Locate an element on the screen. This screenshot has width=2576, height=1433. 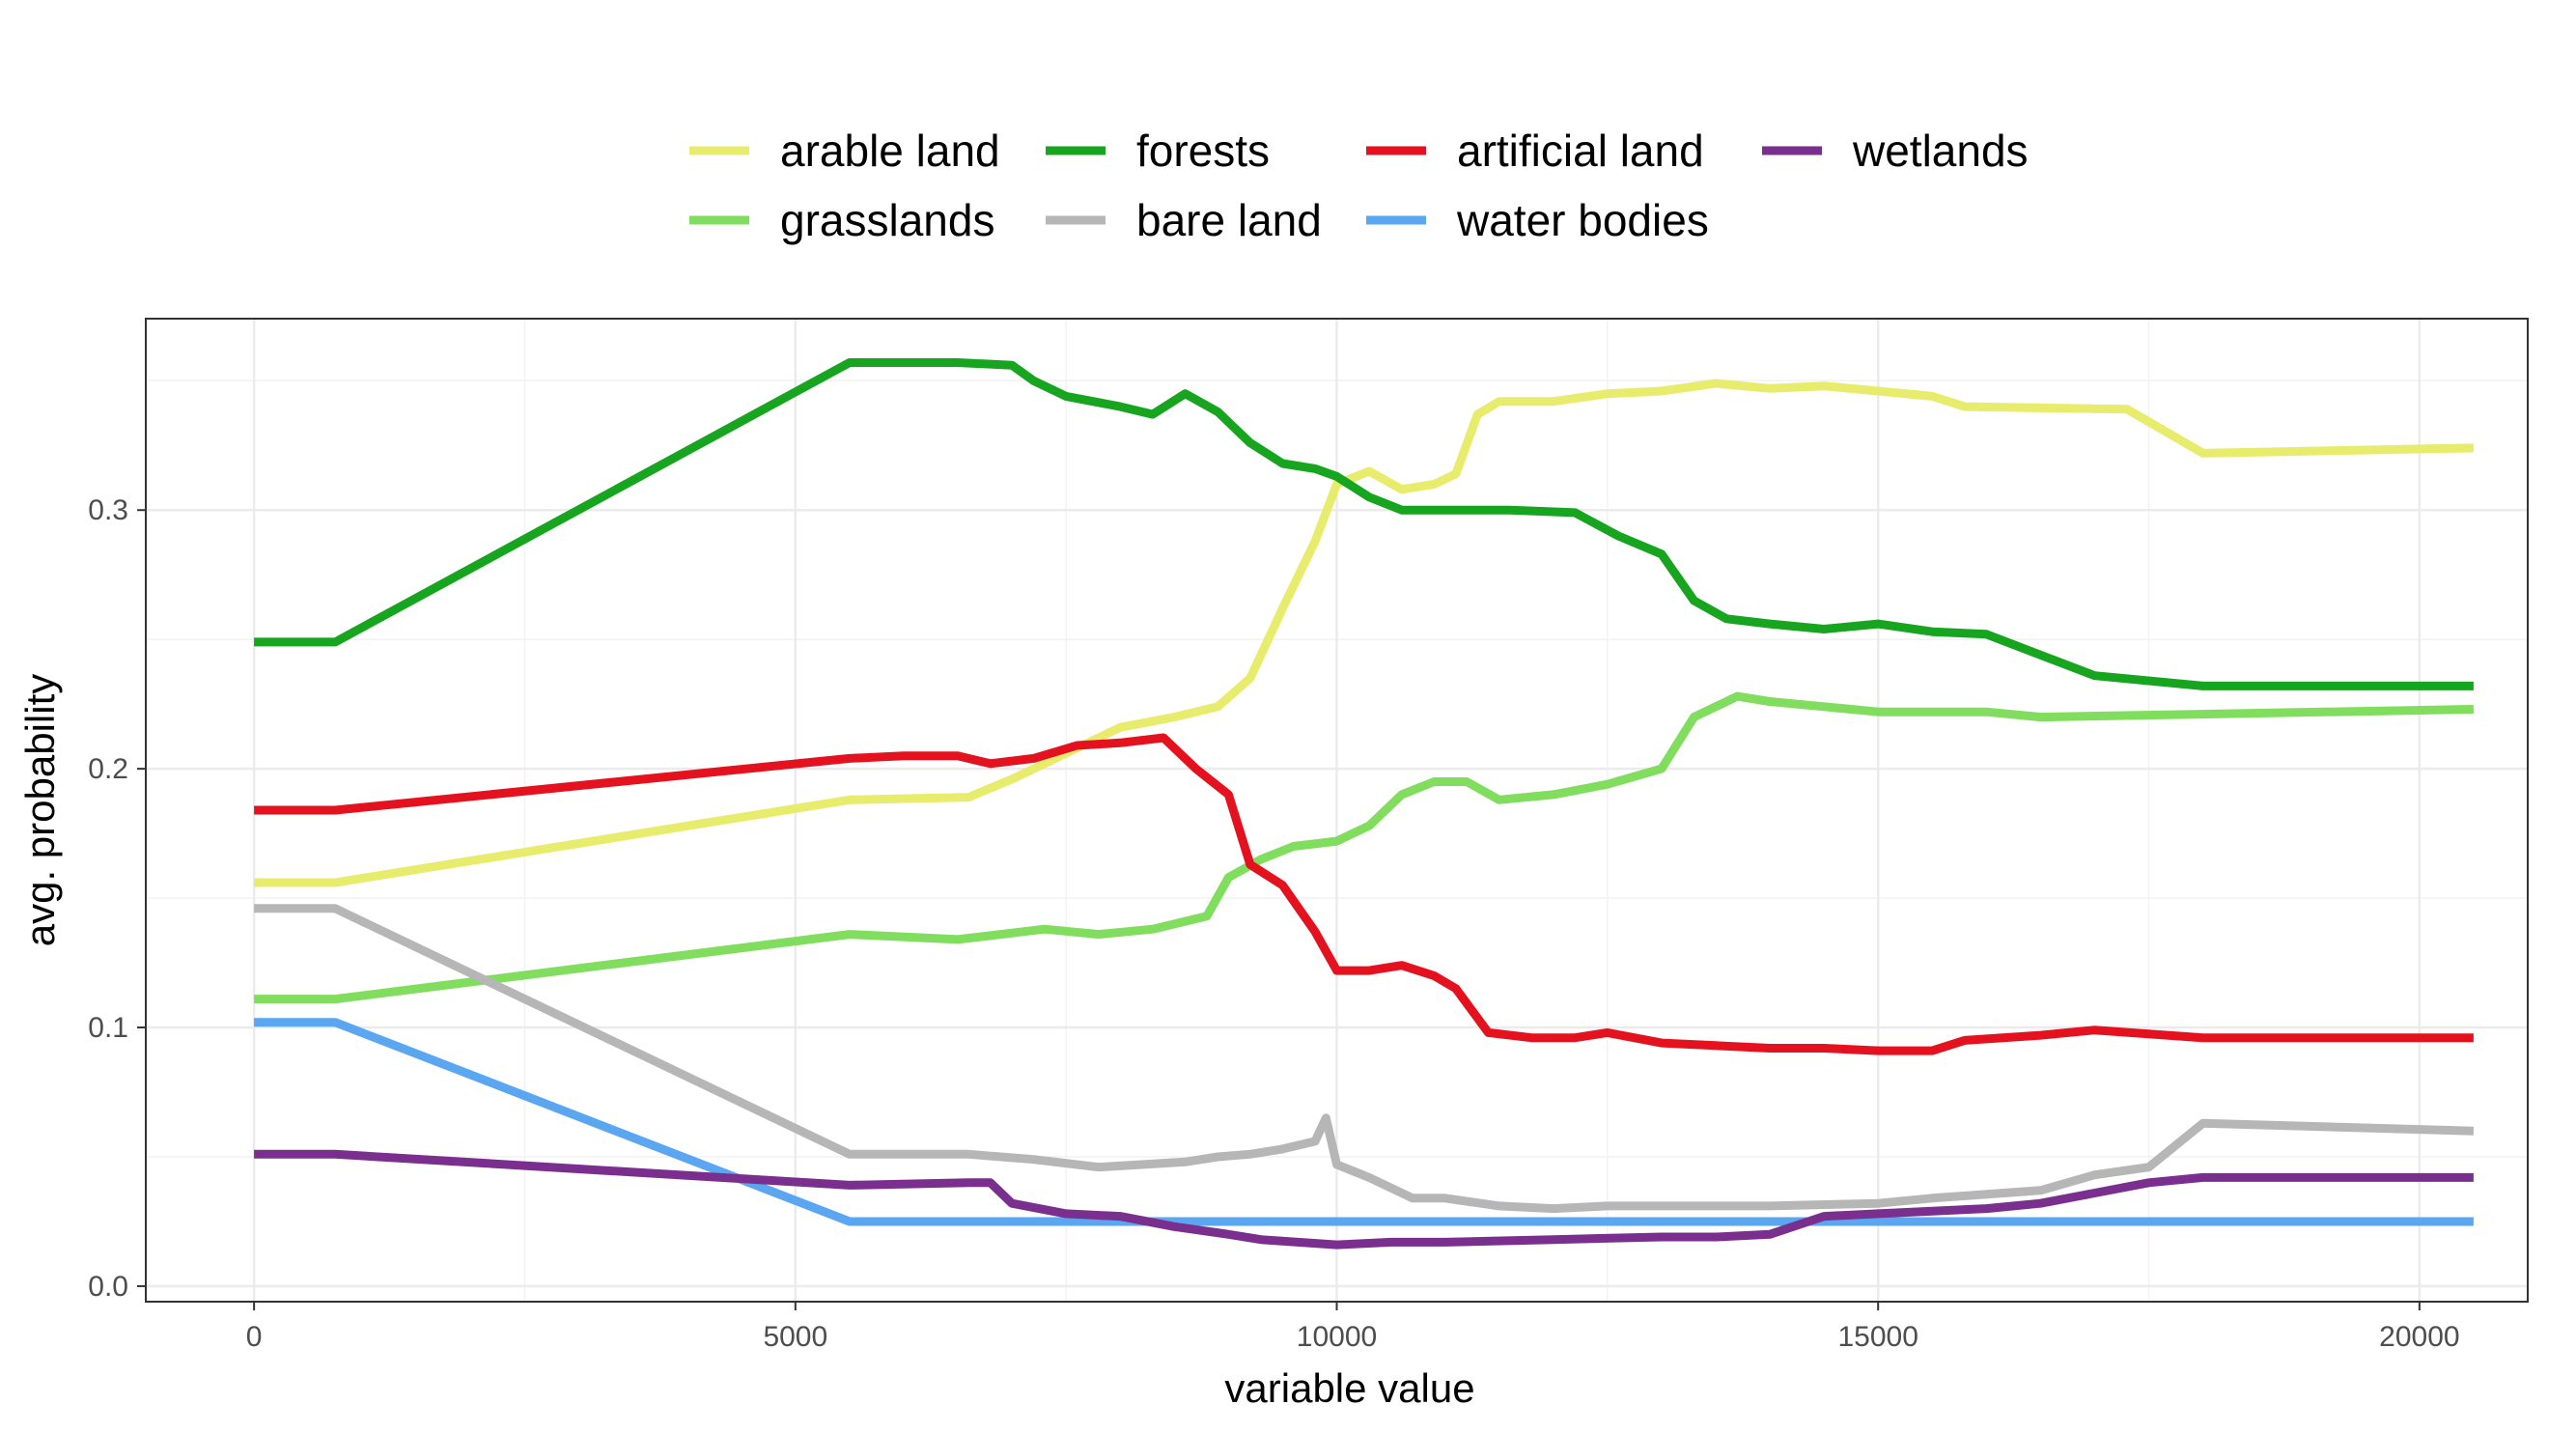
y-tick-label: 0.2 is located at coordinates (108, 769).